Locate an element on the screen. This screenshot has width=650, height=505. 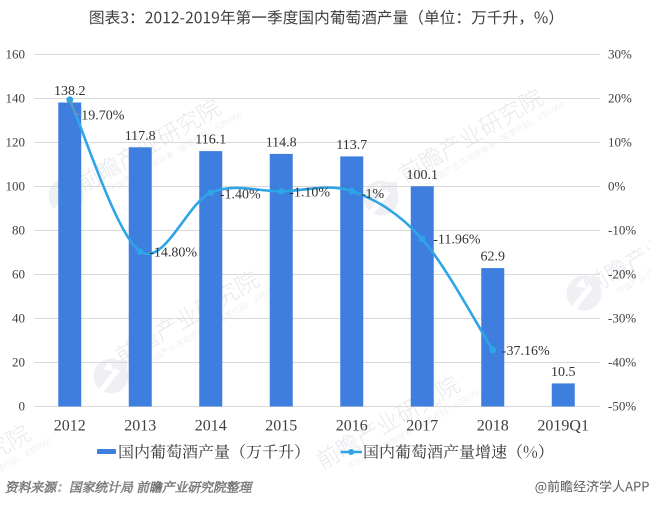
svg-text: 2017 is located at coordinates (422, 426).